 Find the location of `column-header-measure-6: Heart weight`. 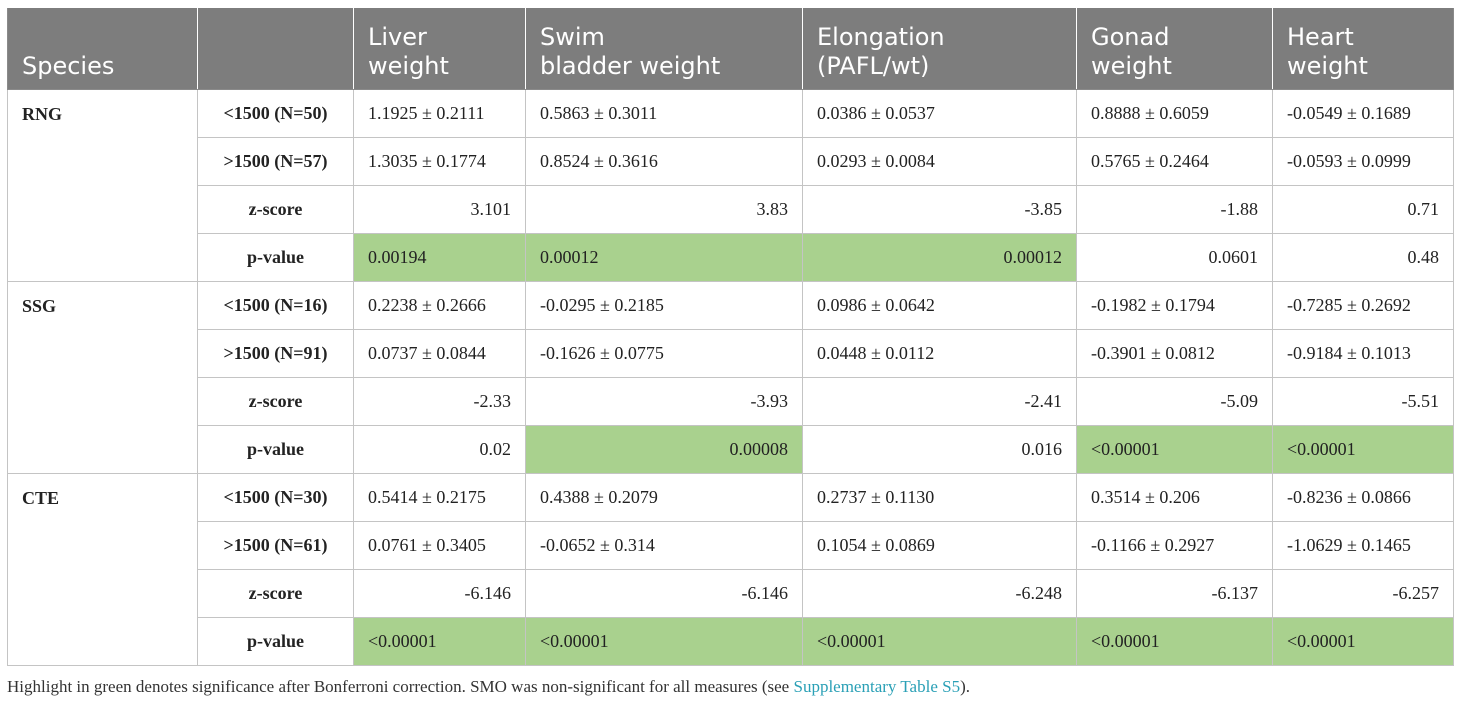

column-header-measure-6: Heart weight is located at coordinates (1363, 49).